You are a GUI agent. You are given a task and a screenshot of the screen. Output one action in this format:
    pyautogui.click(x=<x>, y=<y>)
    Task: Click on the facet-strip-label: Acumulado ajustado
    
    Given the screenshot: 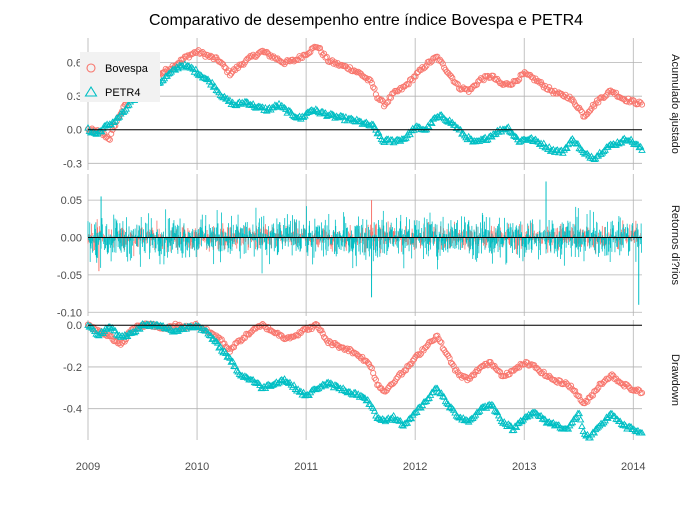 What is the action you would take?
    pyautogui.click(x=675, y=104)
    